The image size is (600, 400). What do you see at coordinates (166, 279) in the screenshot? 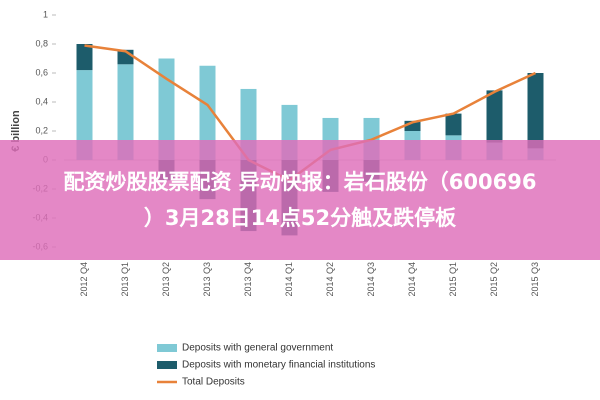
I see `x-tick-label: 2013 Q2` at bounding box center [166, 279].